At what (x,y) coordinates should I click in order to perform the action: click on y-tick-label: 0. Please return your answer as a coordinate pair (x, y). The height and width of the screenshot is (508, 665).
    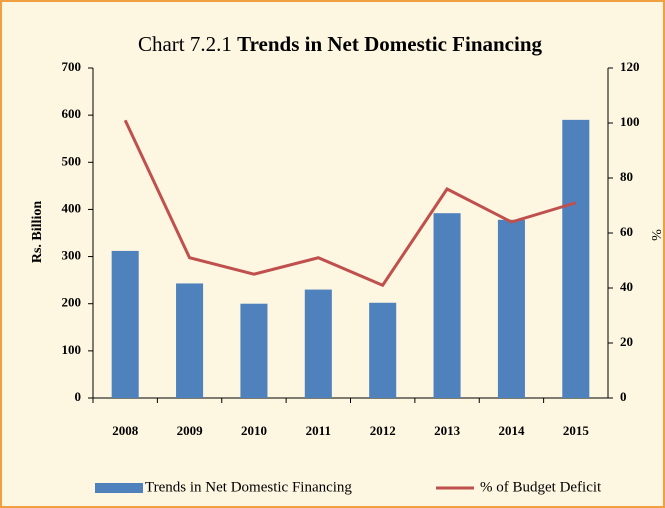
    Looking at the image, I should click on (78, 396).